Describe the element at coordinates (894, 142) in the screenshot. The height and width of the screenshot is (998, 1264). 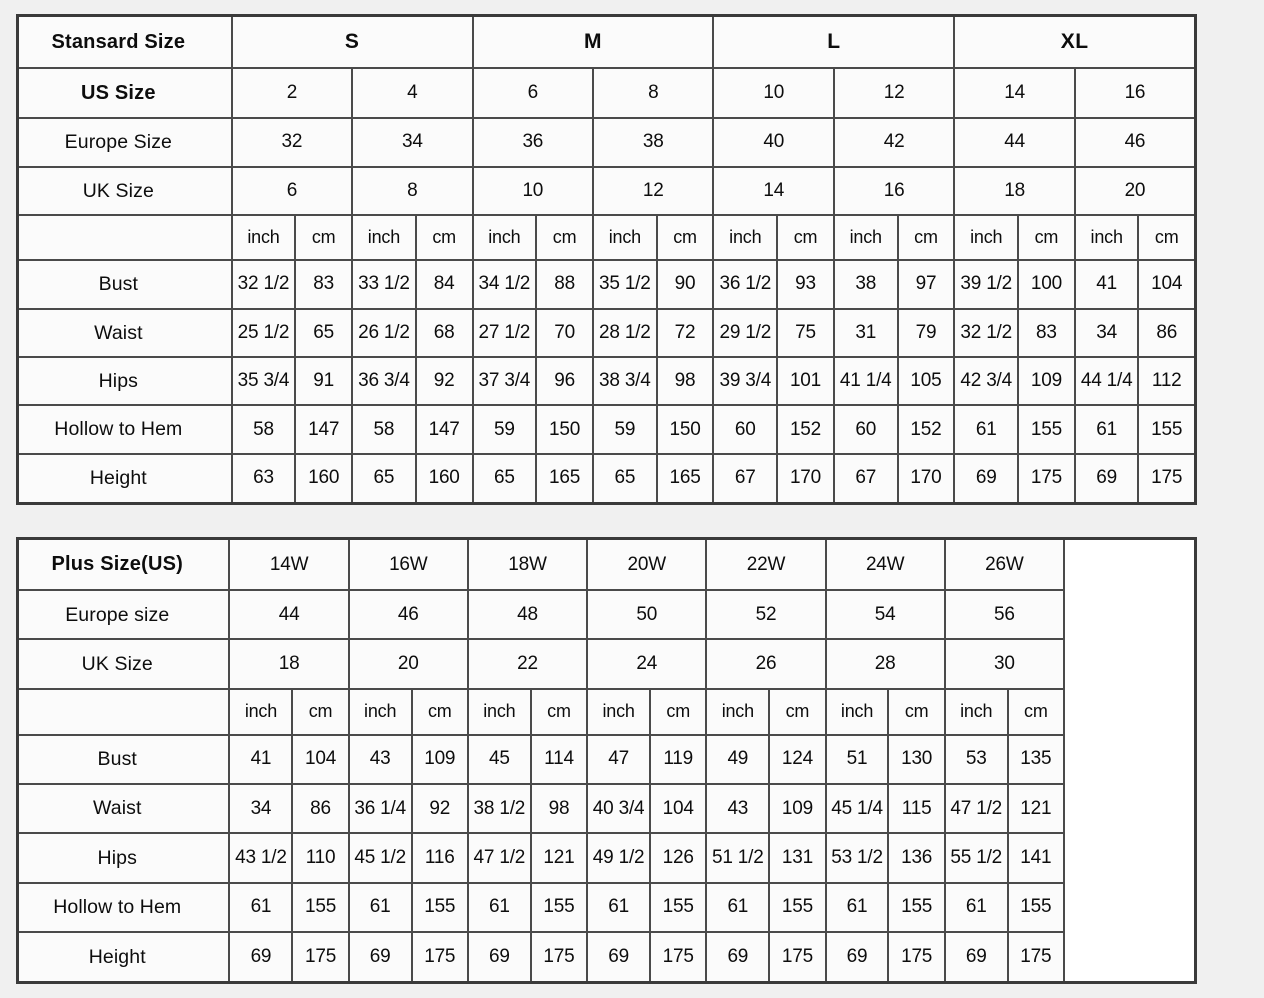
I see `europe-size-value: 42` at that location.